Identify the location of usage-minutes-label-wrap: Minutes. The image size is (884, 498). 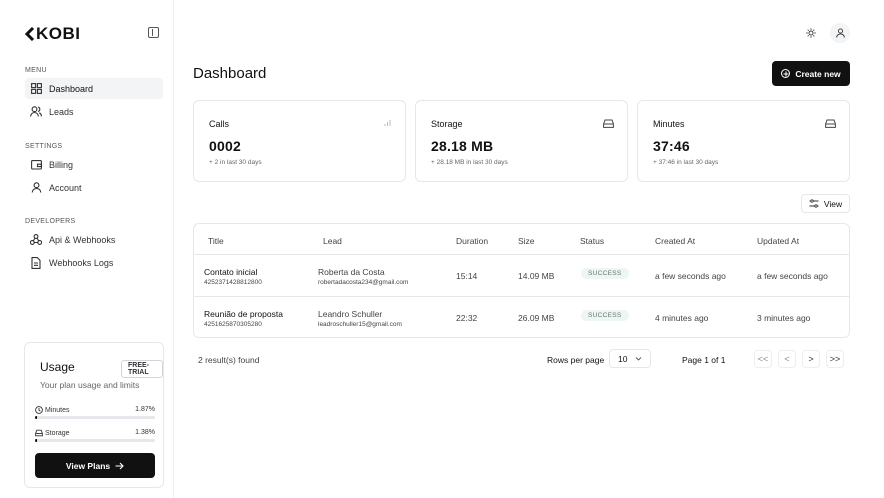
(52, 410).